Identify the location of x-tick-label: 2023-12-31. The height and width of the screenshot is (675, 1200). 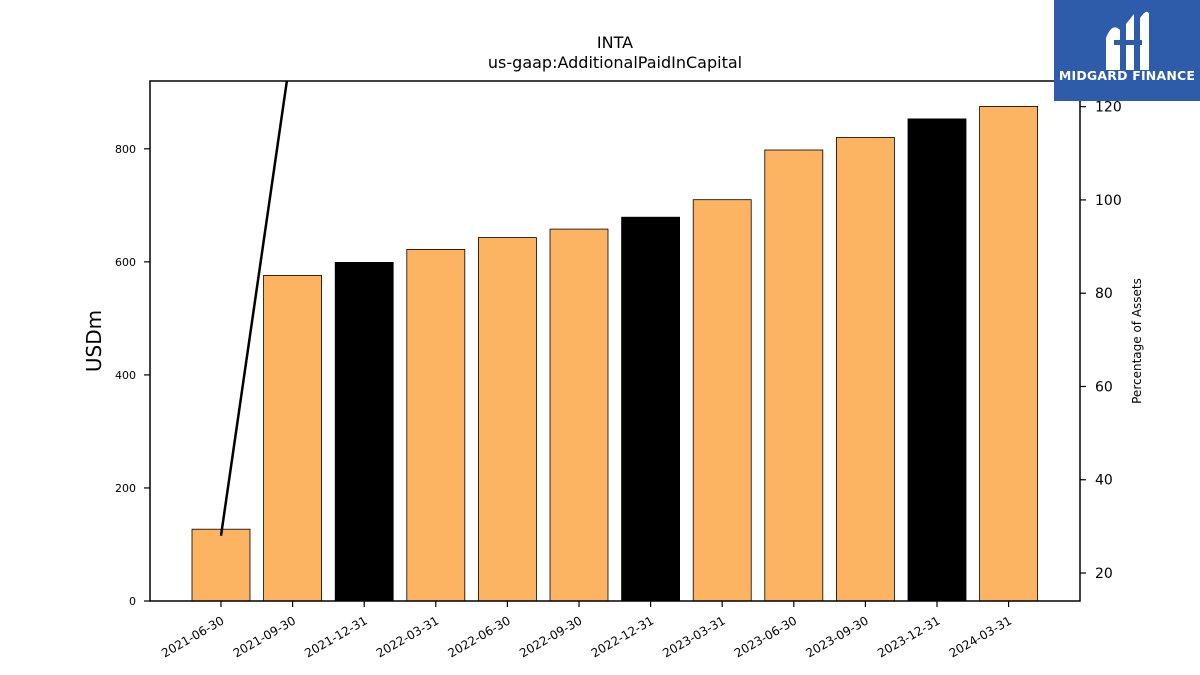
(908, 636).